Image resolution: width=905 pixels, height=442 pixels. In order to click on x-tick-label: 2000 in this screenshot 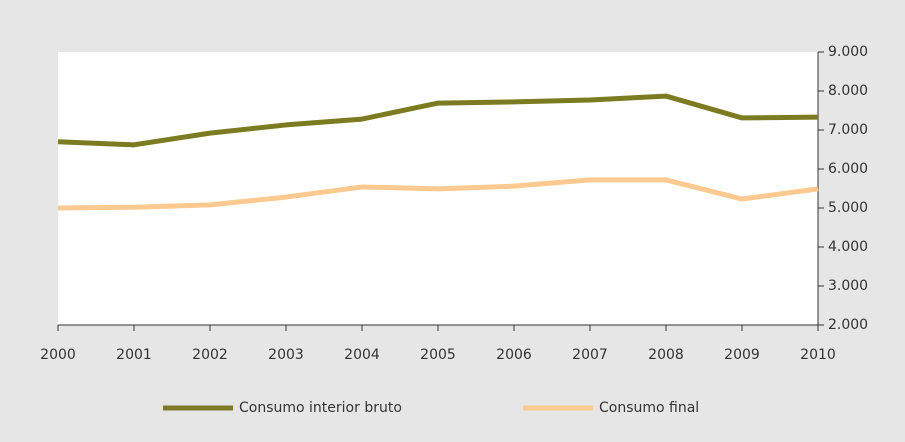, I will do `click(58, 355)`.